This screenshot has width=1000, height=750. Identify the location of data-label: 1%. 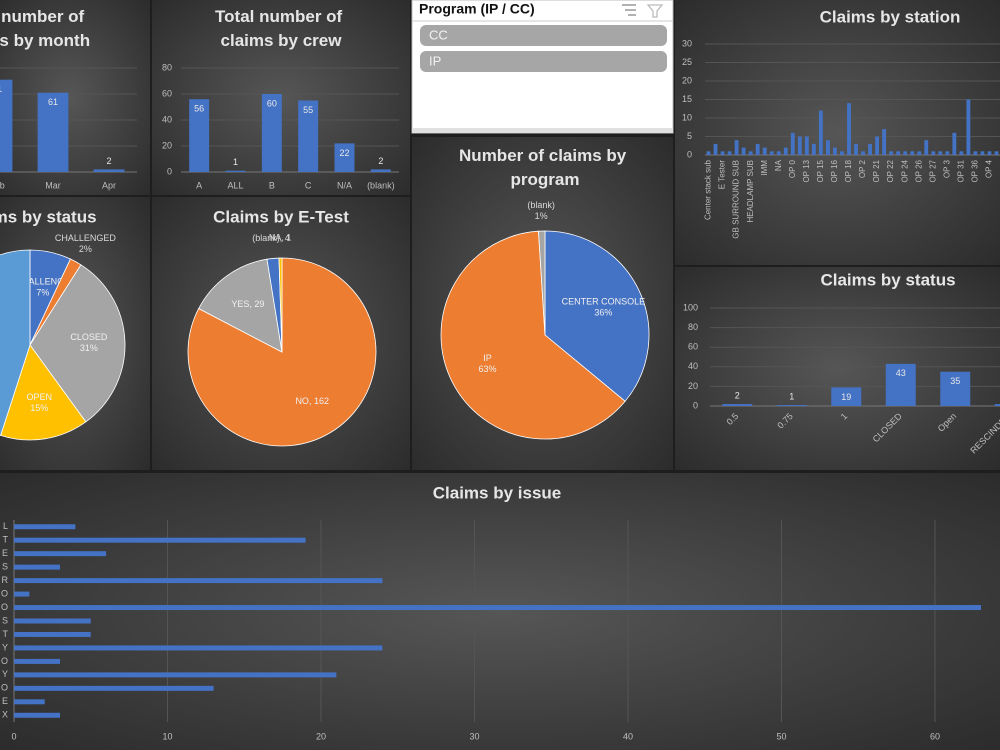
(541, 216).